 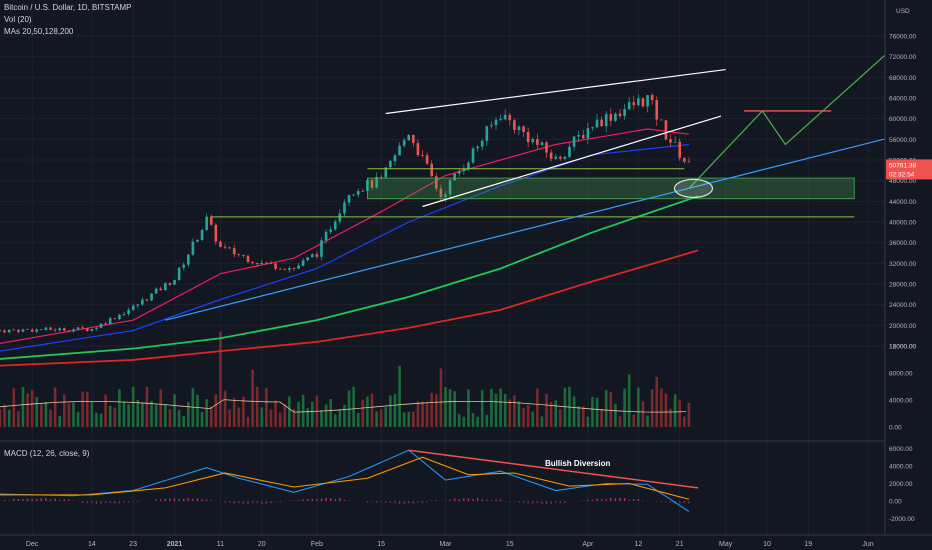 What do you see at coordinates (18, 19) in the screenshot?
I see `volume-indicator-label: Vol (20)` at bounding box center [18, 19].